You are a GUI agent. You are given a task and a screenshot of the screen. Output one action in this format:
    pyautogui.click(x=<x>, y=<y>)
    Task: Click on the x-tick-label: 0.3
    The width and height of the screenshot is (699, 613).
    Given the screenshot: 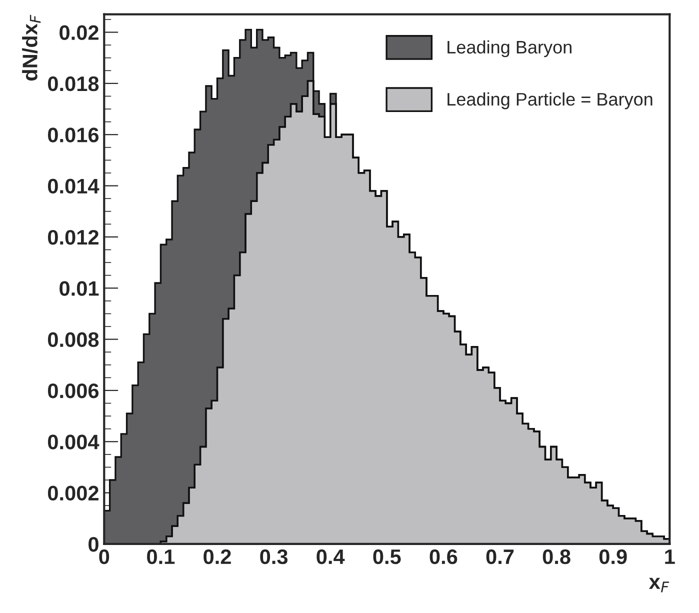 What is the action you would take?
    pyautogui.click(x=274, y=556)
    